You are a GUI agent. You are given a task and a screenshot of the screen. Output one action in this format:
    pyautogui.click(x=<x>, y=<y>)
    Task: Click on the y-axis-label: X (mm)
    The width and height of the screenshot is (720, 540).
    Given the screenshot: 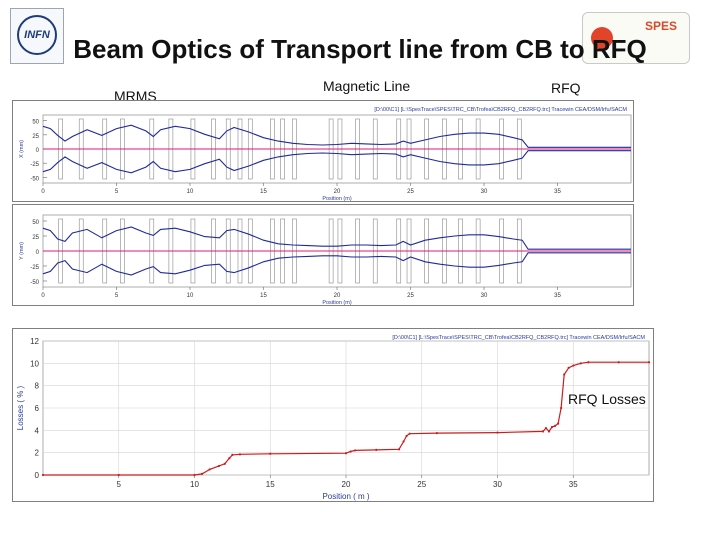 What is the action you would take?
    pyautogui.click(x=22, y=149)
    